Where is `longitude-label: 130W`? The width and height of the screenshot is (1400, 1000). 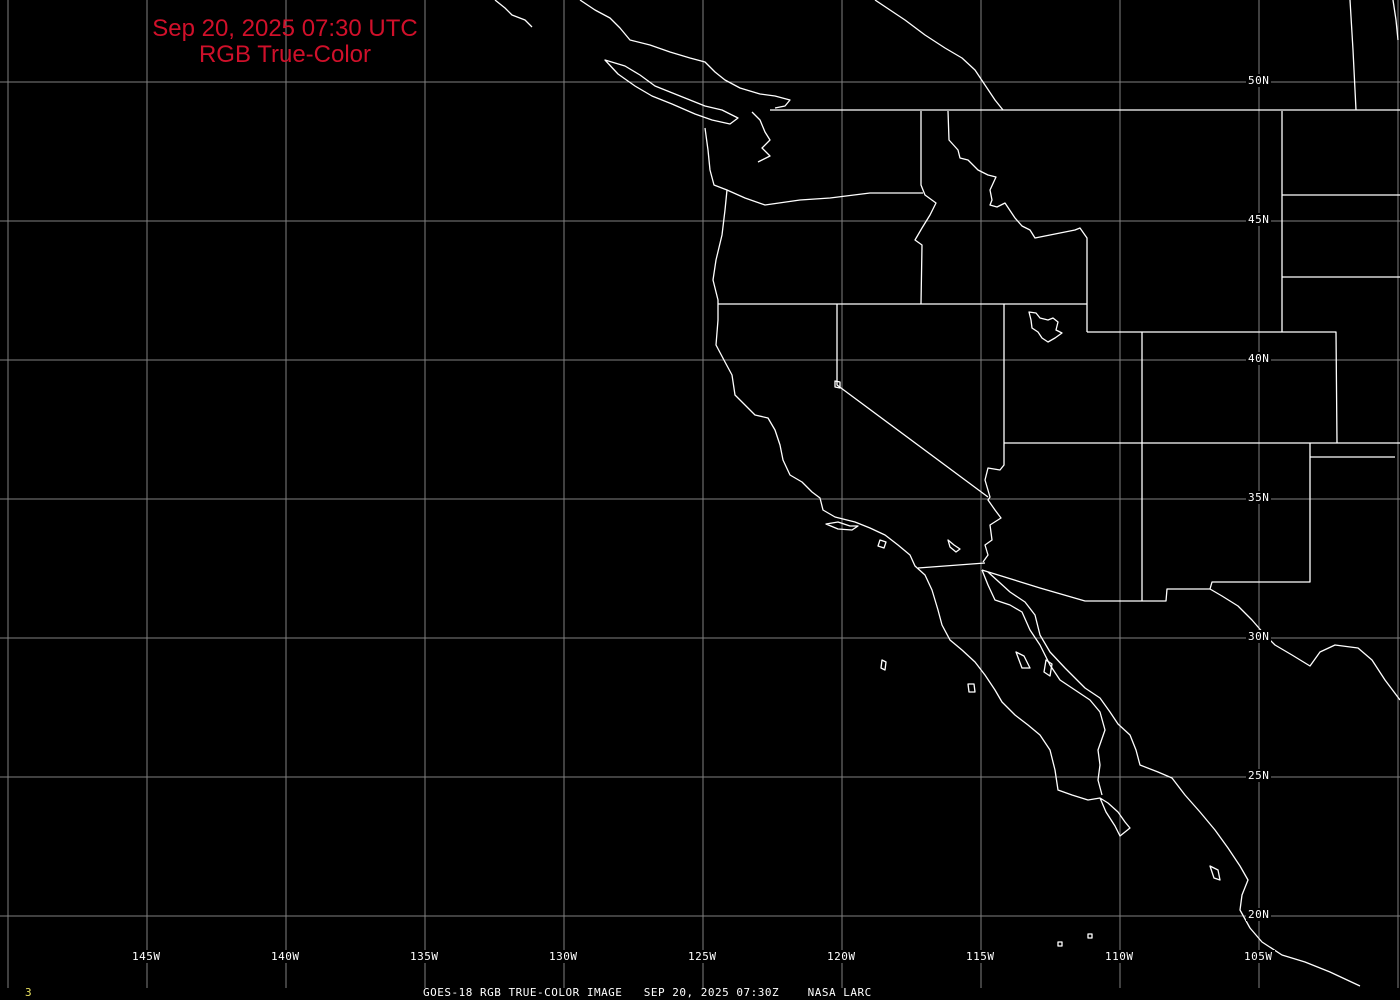
longitude-label: 130W is located at coordinates (563, 956).